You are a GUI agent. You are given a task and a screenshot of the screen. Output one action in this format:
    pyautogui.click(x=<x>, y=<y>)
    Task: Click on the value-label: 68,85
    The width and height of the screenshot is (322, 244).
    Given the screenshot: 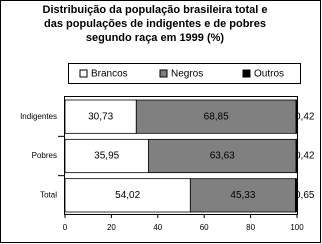 What is the action you would take?
    pyautogui.click(x=216, y=116)
    